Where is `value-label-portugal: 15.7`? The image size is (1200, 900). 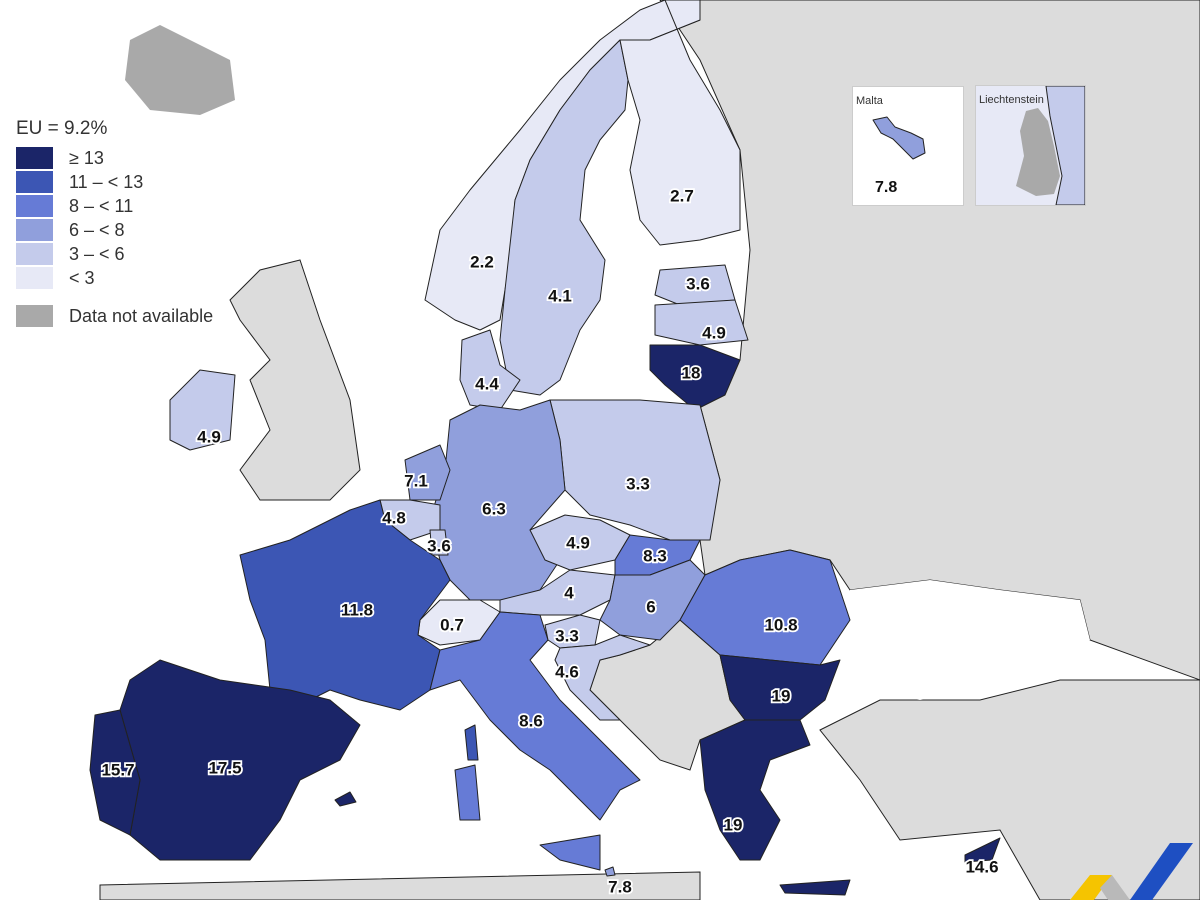
value-label-portugal: 15.7 is located at coordinates (117, 769).